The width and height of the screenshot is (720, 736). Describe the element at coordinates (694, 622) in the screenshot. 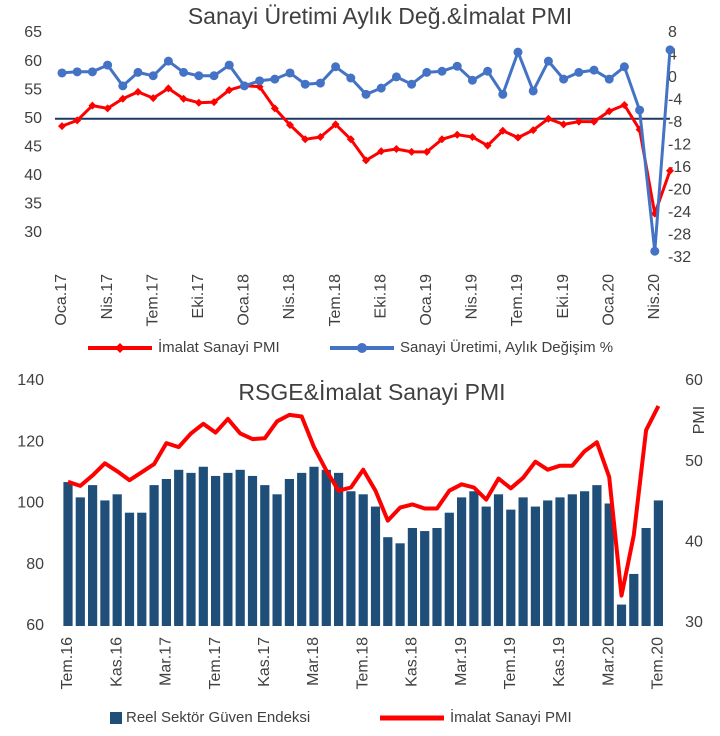

I see `y2-tick-label: 30` at that location.